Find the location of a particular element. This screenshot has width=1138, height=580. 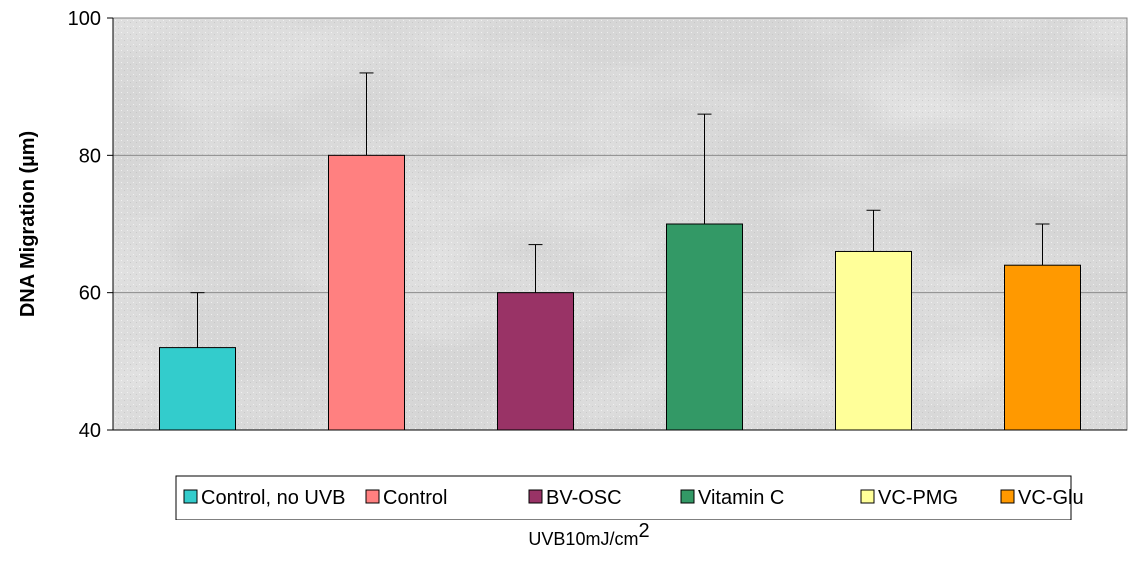

y-axis-ticks: 40 60 80 100 is located at coordinates (90, 225).